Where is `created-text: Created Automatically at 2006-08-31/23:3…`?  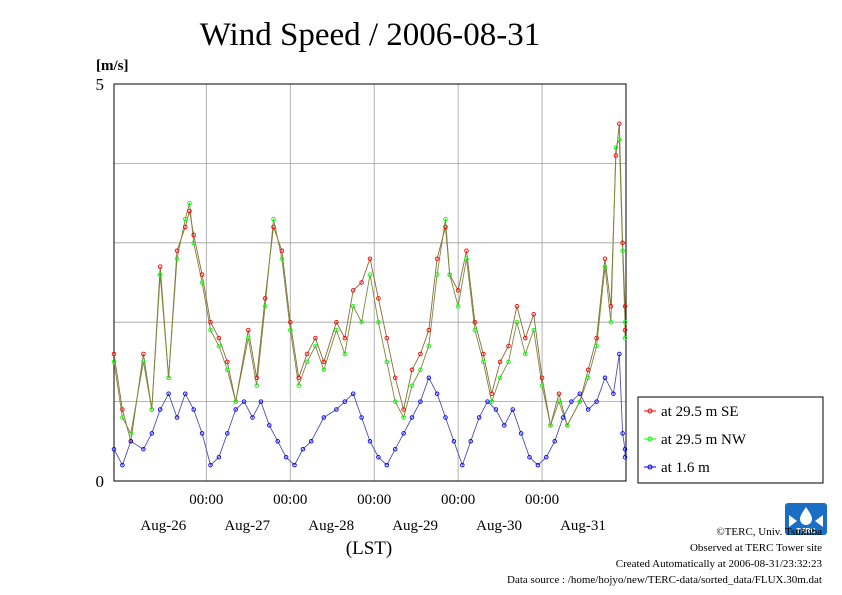 created-text: Created Automatically at 2006-08-31/23:3… is located at coordinates (718, 564).